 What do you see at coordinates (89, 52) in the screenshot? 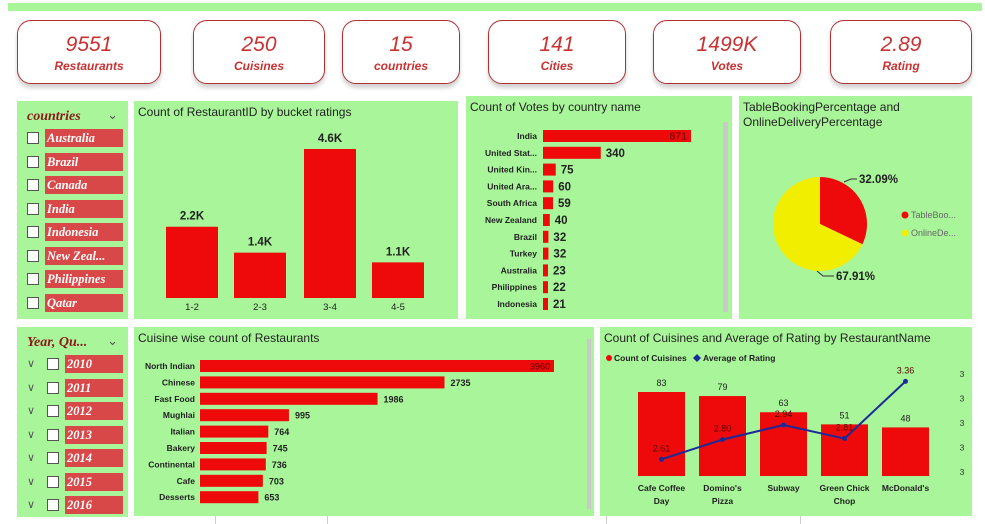
I see `kpi-card-restaurants: 9551 Restaurants` at bounding box center [89, 52].